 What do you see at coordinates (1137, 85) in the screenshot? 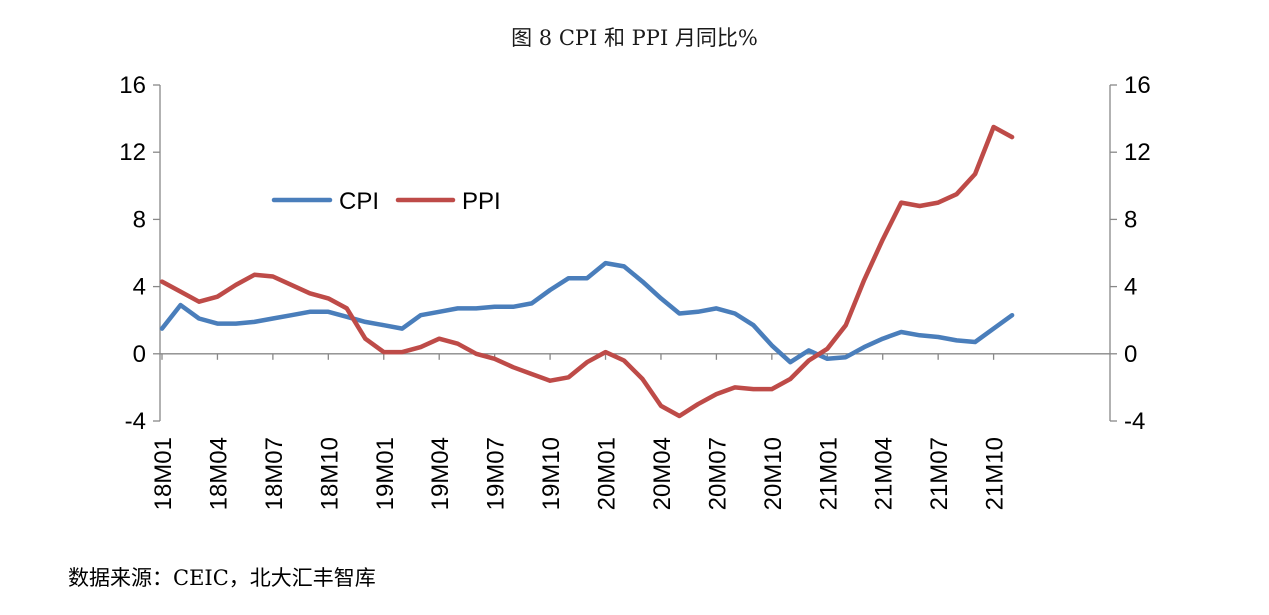
I see `right-y-tick-label: 16` at bounding box center [1137, 85].